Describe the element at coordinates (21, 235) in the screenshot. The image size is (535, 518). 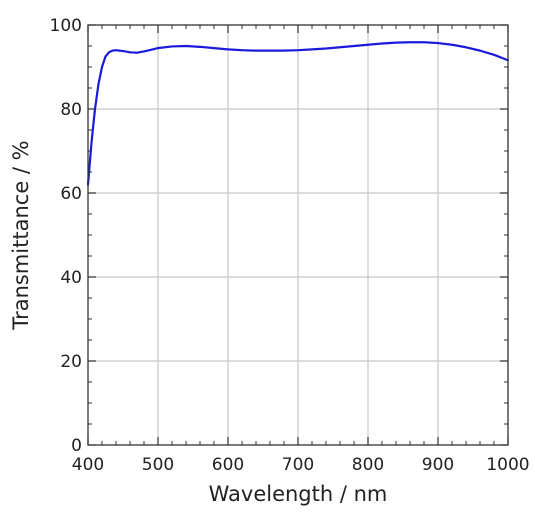
I see `y-axis-label: Transmittance / %` at that location.